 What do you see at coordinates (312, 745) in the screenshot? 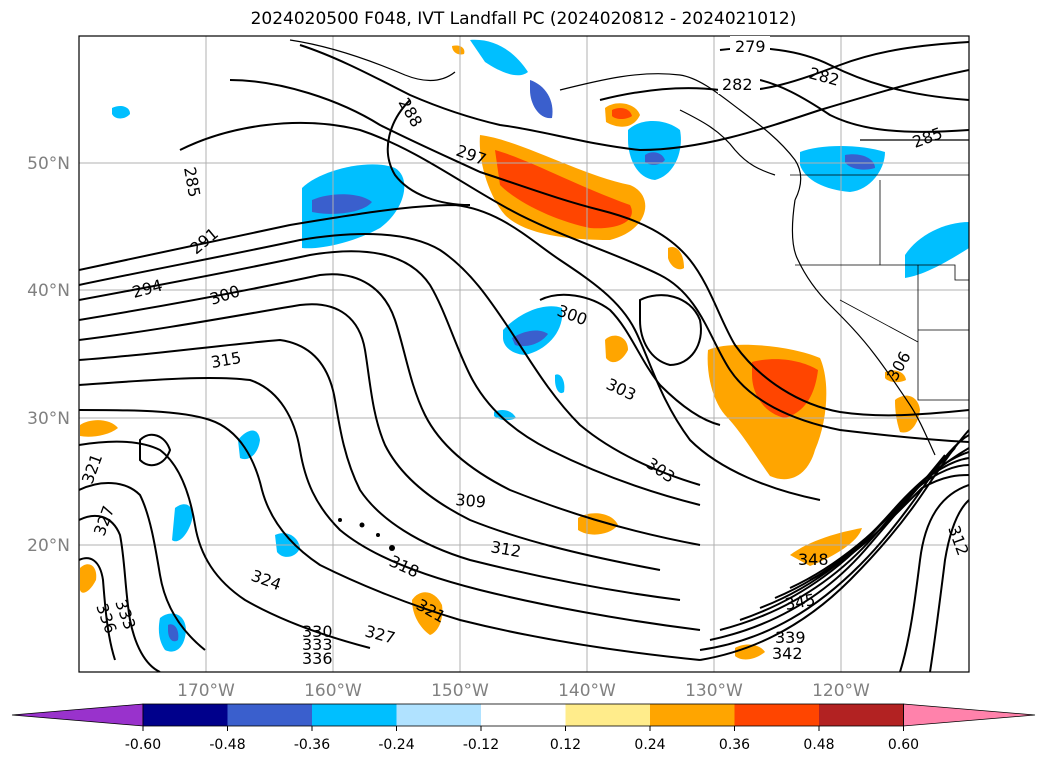
I see `colorbar-tick-label: -0.36` at bounding box center [312, 745].